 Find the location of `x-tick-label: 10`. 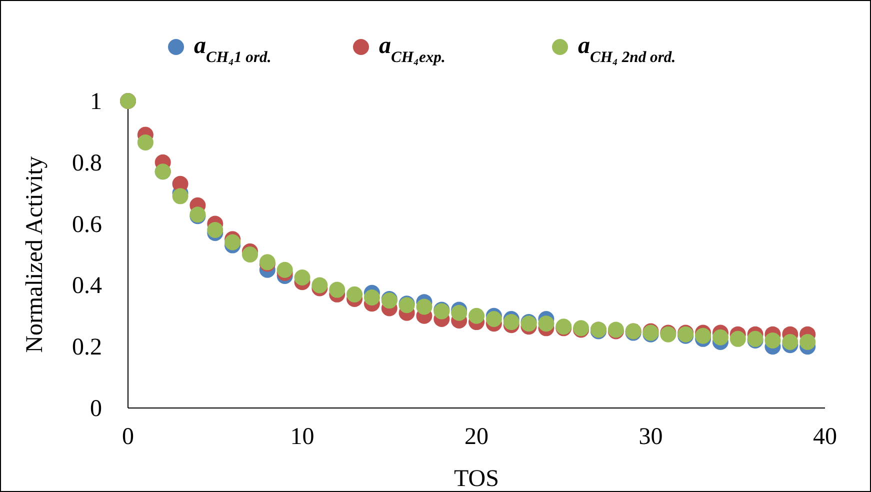

x-tick-label: 10 is located at coordinates (302, 437).